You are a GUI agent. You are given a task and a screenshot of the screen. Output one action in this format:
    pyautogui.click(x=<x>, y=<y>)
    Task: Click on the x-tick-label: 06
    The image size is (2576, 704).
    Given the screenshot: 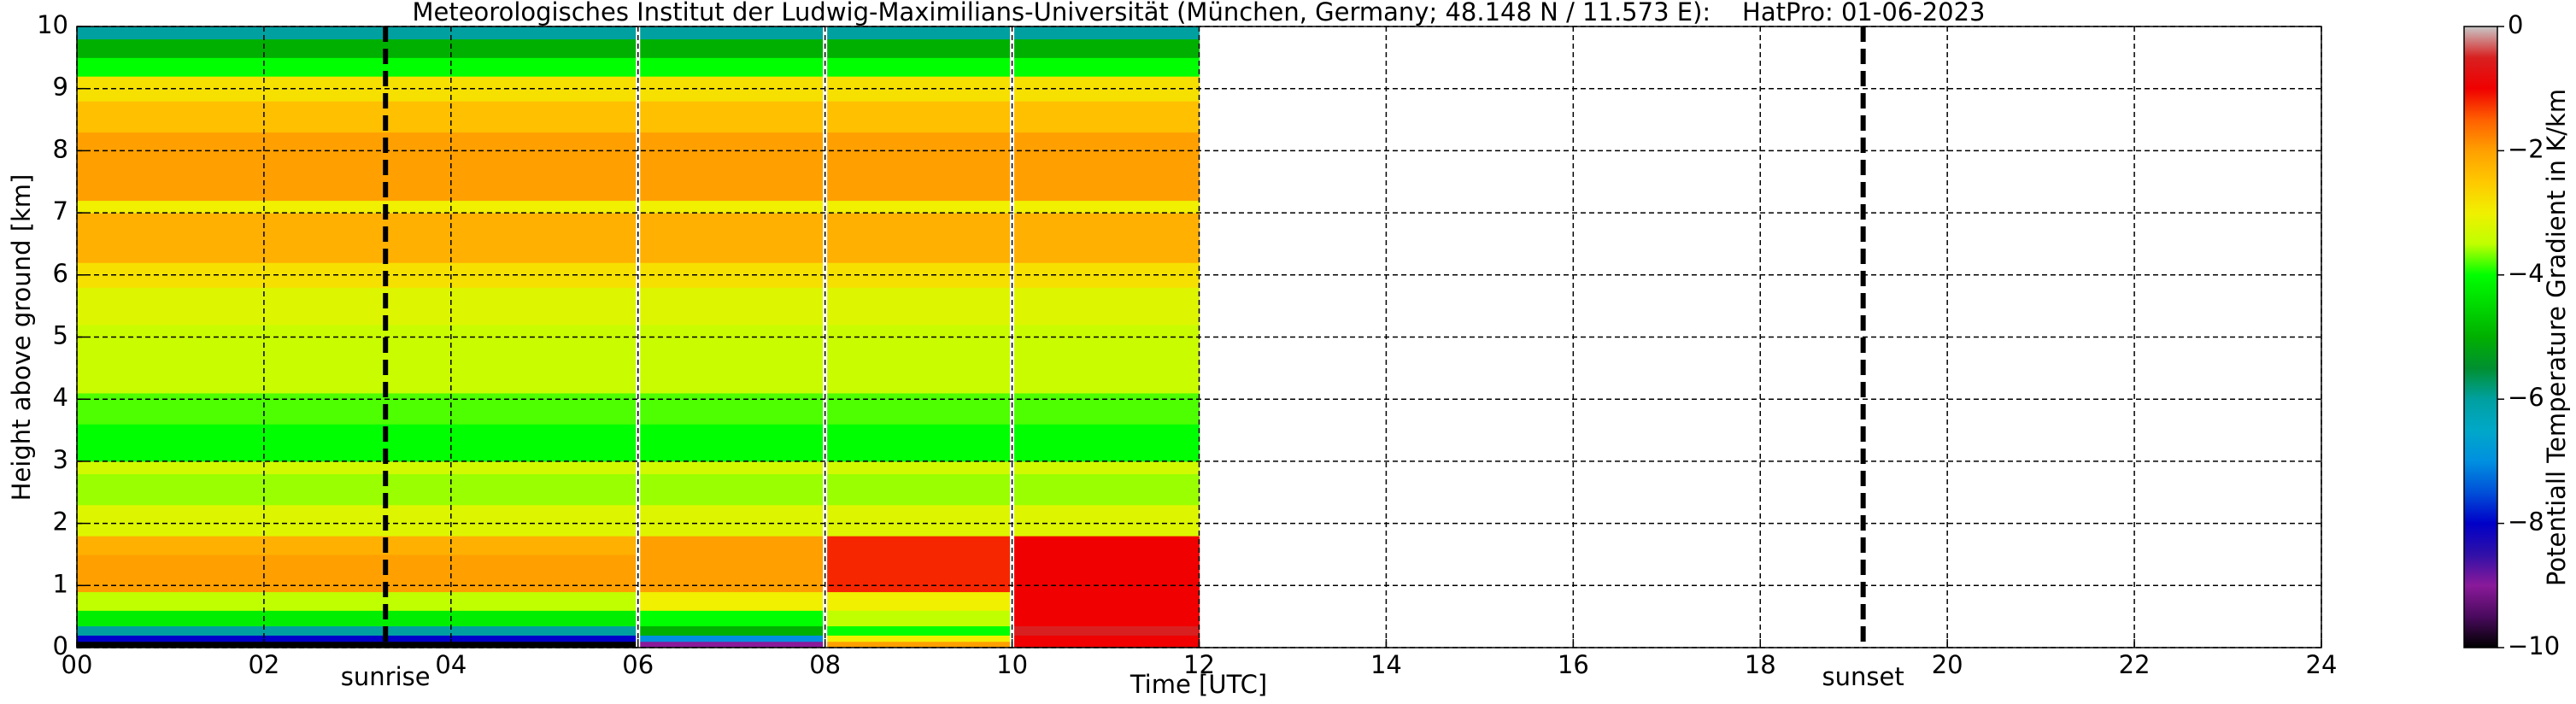 What is the action you would take?
    pyautogui.click(x=638, y=664)
    